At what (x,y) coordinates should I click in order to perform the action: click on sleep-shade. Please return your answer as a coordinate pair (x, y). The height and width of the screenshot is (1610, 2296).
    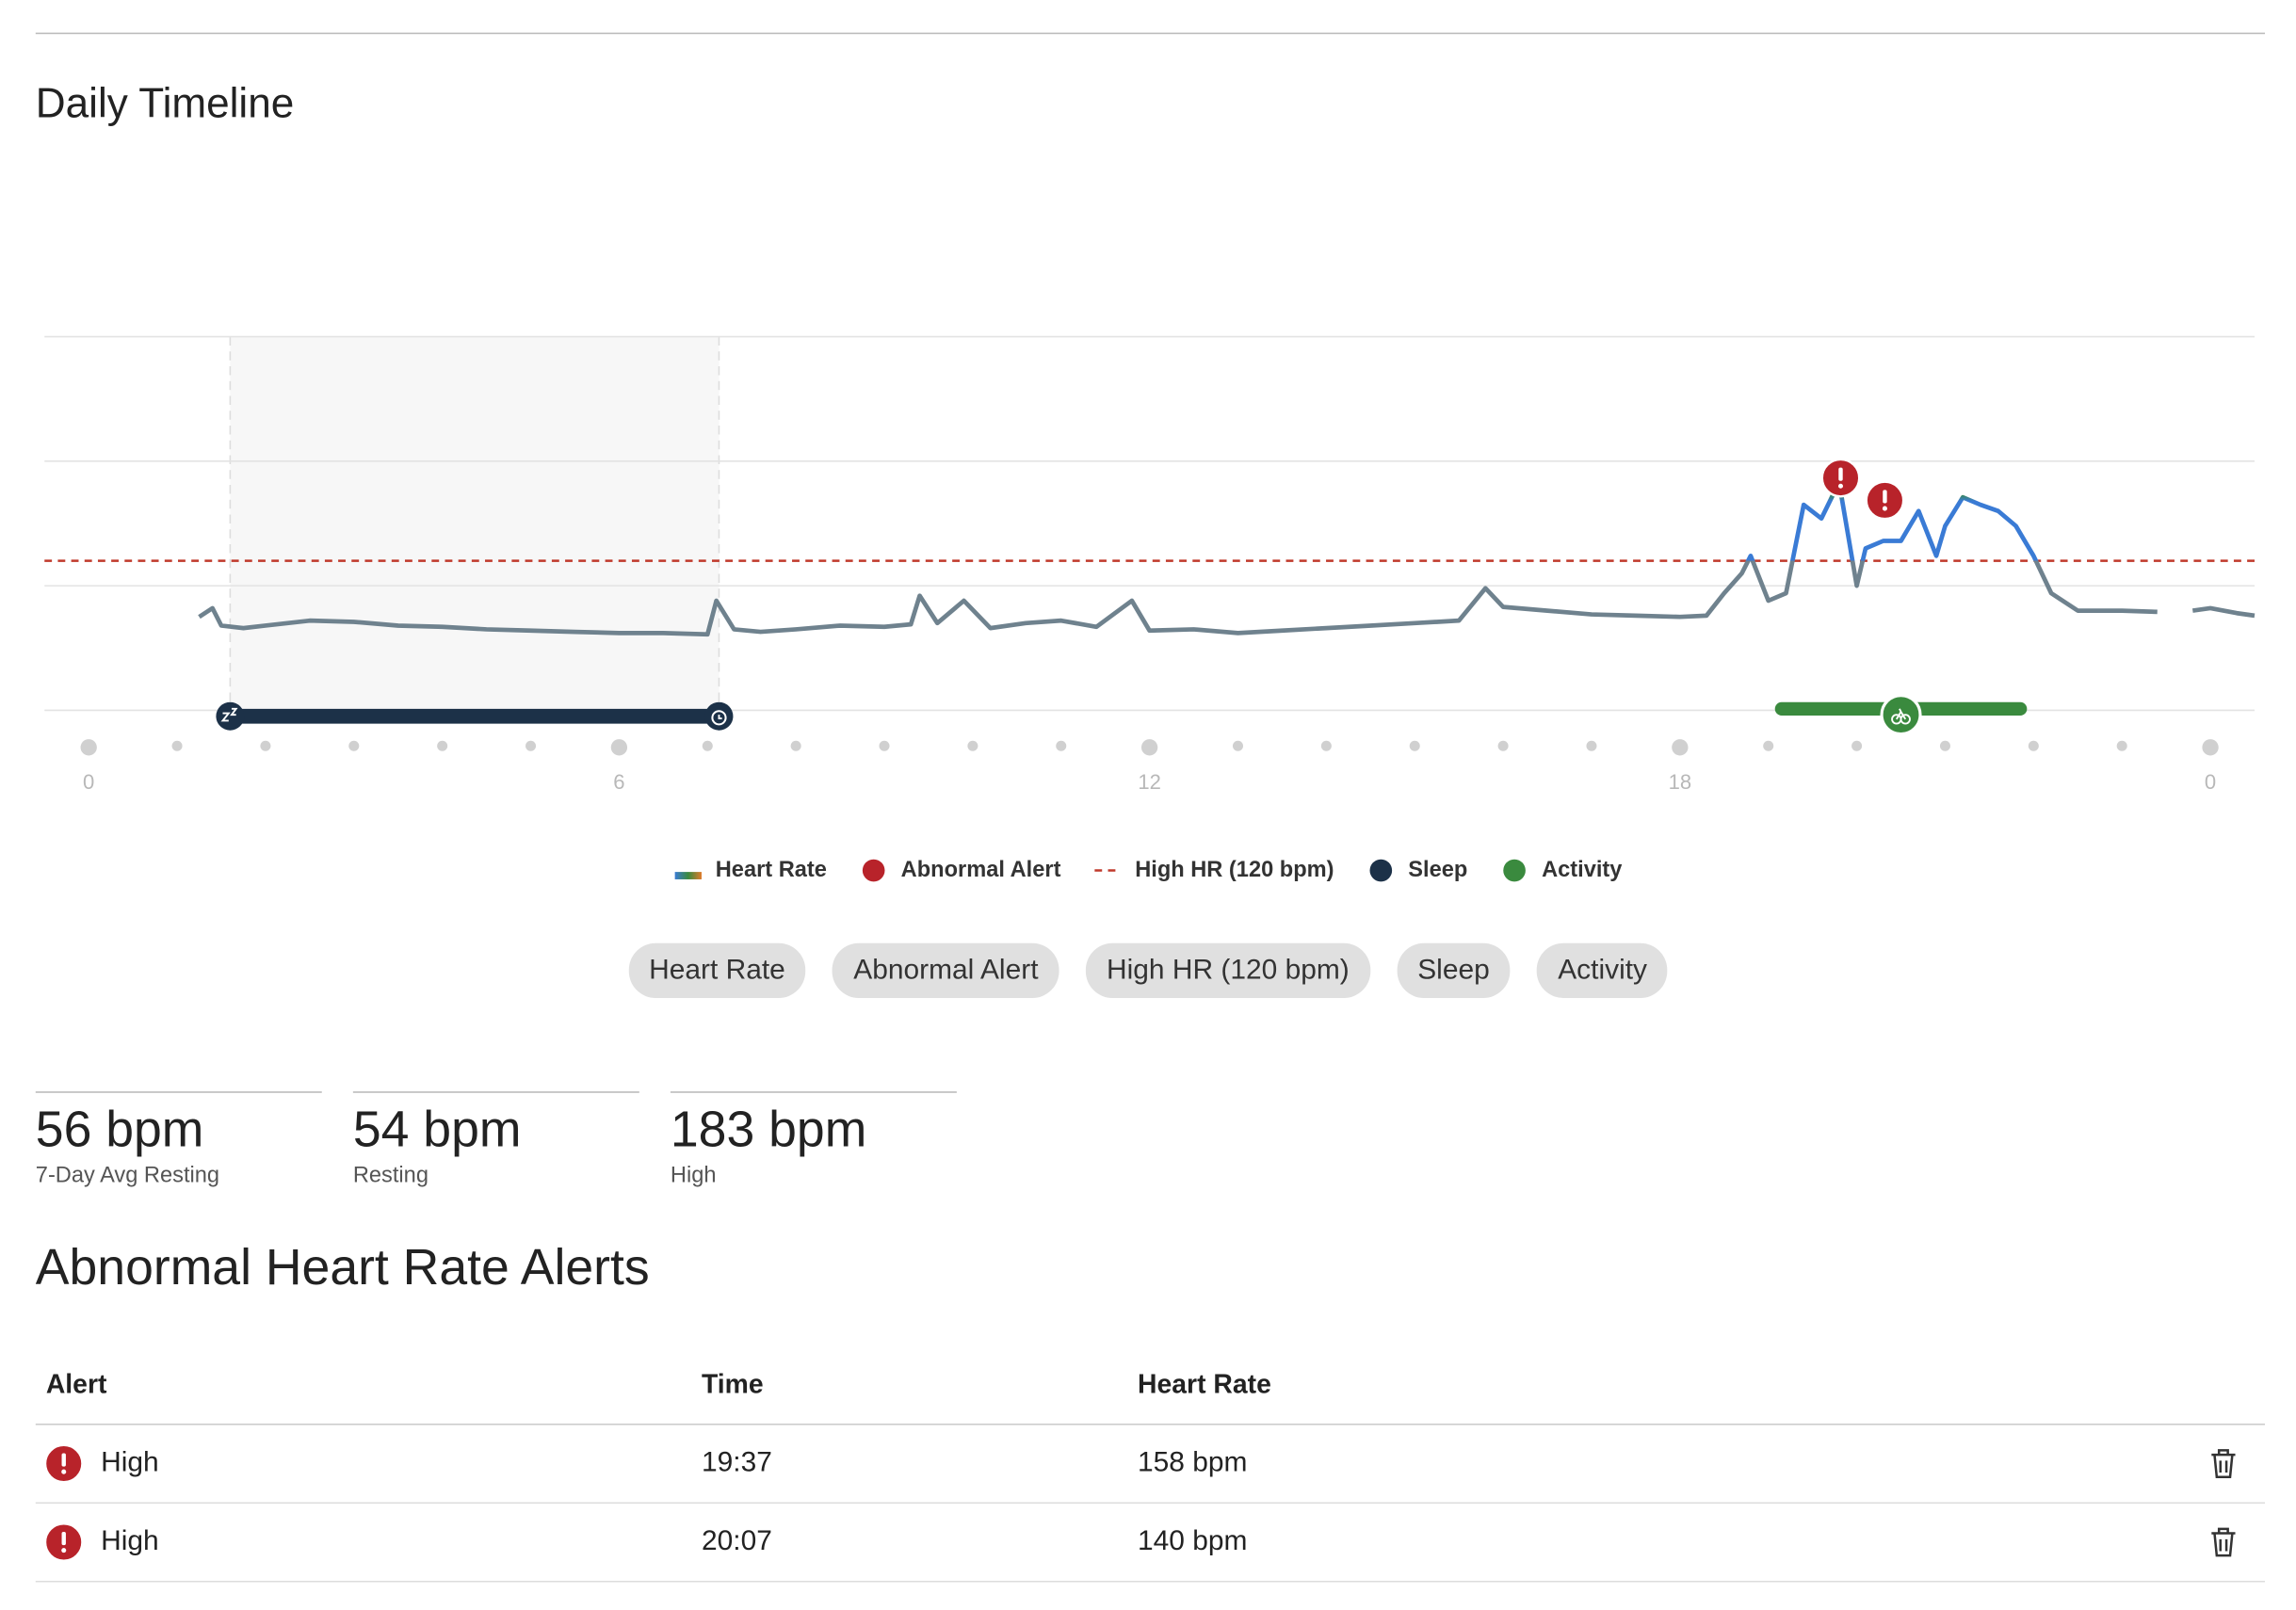
    Looking at the image, I should click on (475, 523).